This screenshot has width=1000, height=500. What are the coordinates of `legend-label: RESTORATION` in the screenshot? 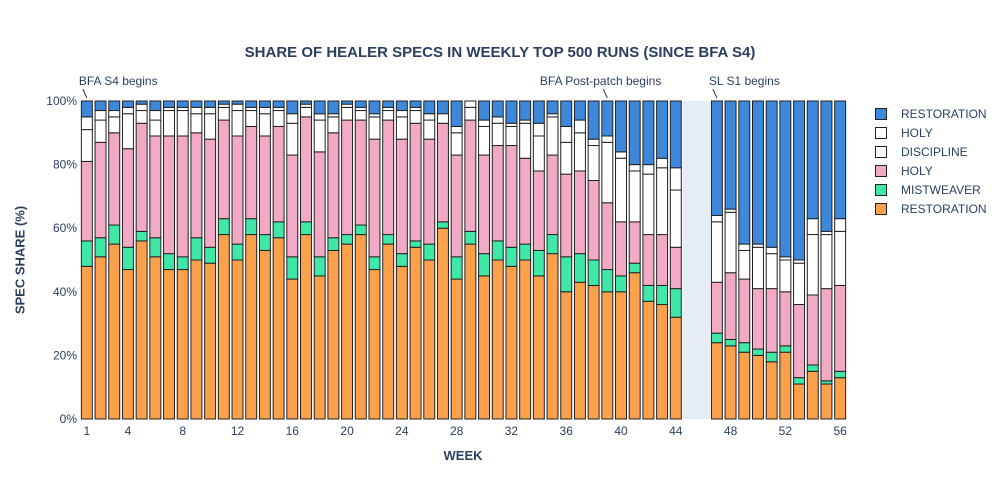 It's located at (944, 209).